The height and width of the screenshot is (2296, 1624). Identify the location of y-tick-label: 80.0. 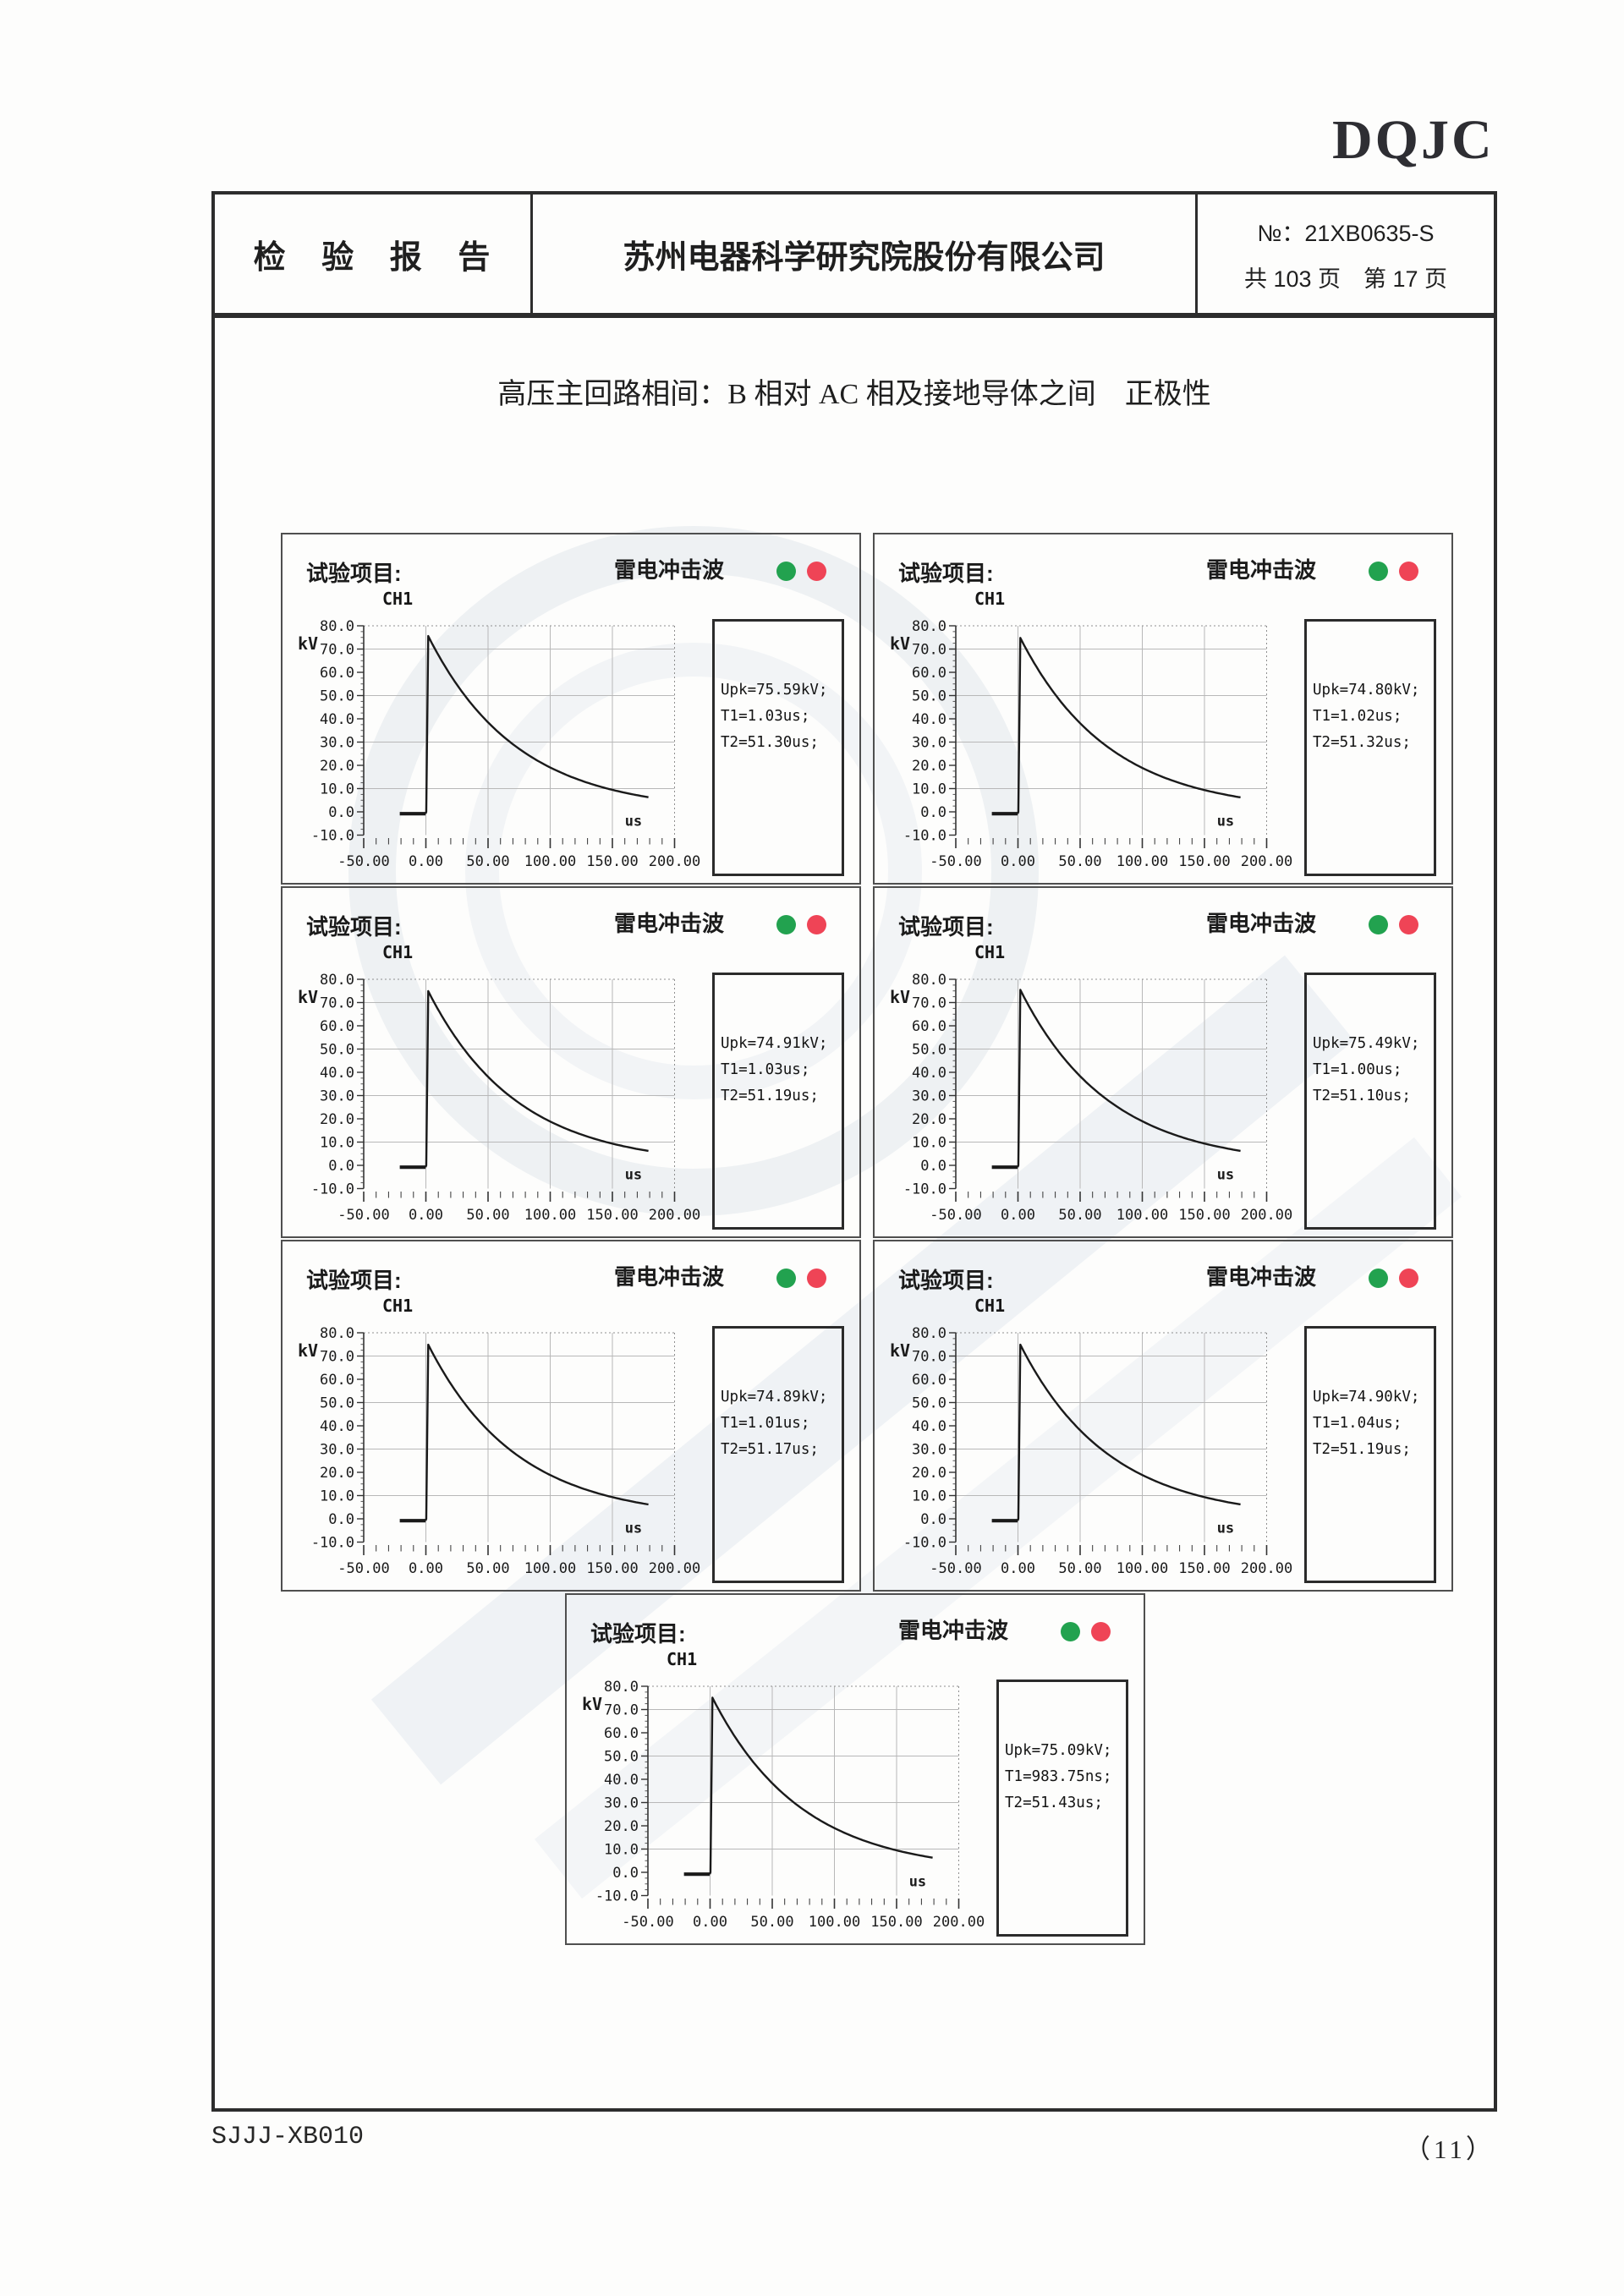
(929, 627).